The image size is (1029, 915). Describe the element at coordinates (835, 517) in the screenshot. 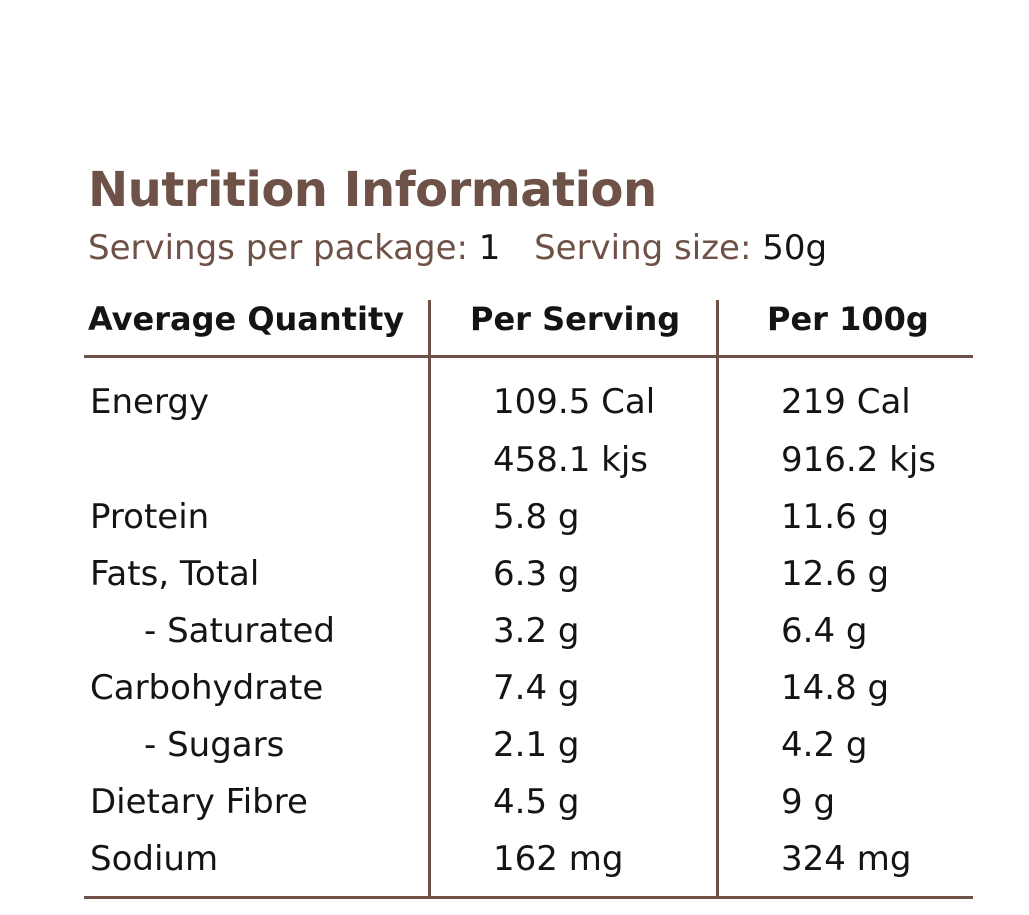

I see `per-100g-value: 11.6 g` at that location.